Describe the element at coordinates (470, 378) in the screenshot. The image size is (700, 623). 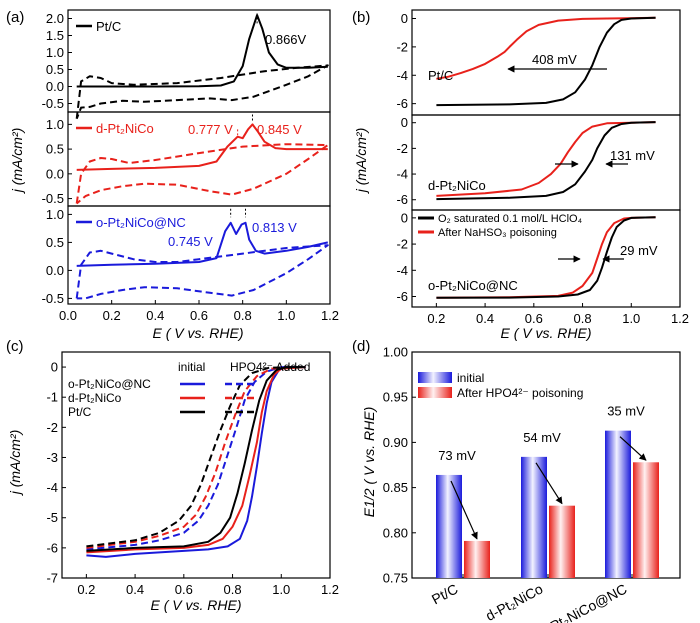
I see `panel-d-legend-entry: initial` at that location.